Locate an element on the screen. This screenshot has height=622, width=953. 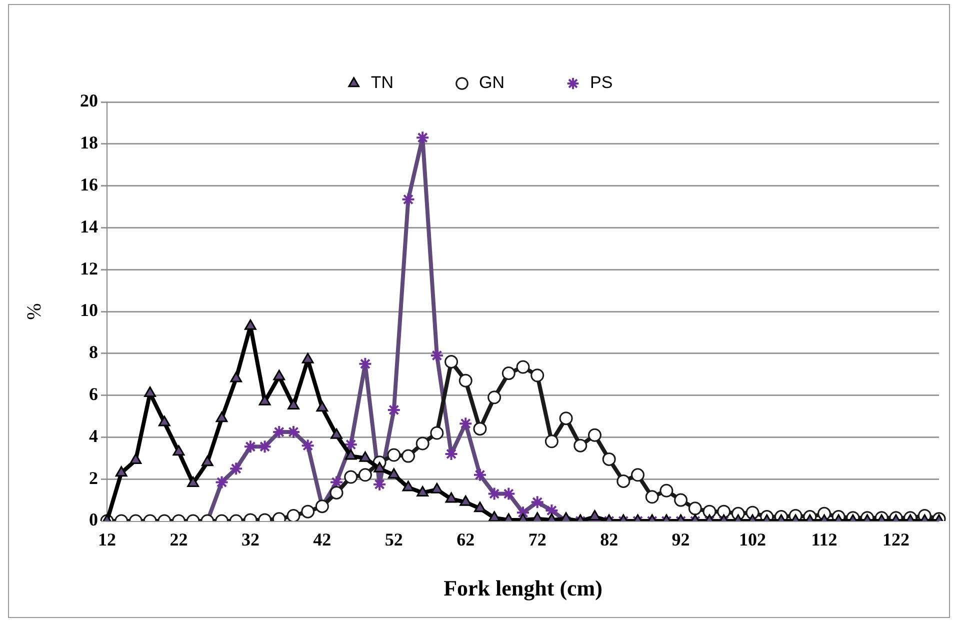
y-tick-label: 8 is located at coordinates (93, 352).